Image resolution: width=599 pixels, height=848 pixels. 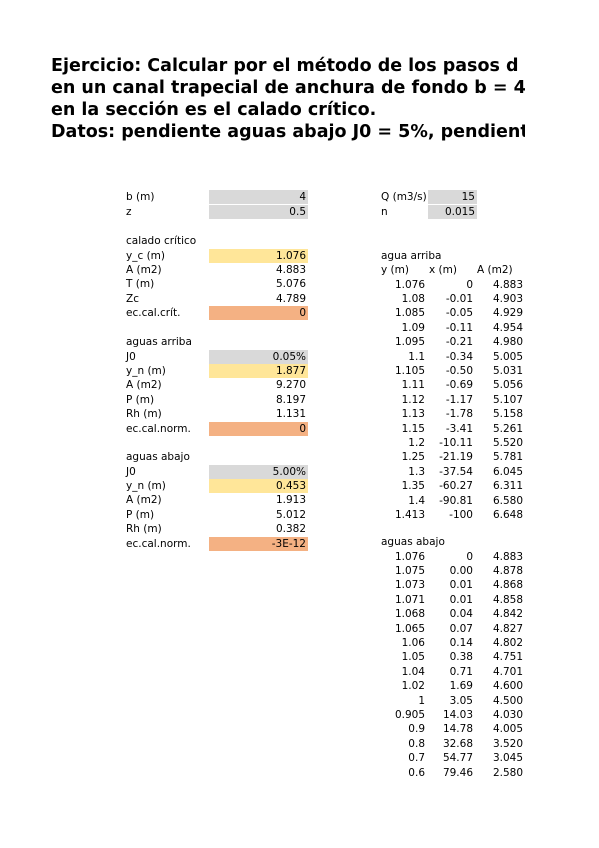 What do you see at coordinates (507, 442) in the screenshot?
I see `cell-a: 5.520` at bounding box center [507, 442].